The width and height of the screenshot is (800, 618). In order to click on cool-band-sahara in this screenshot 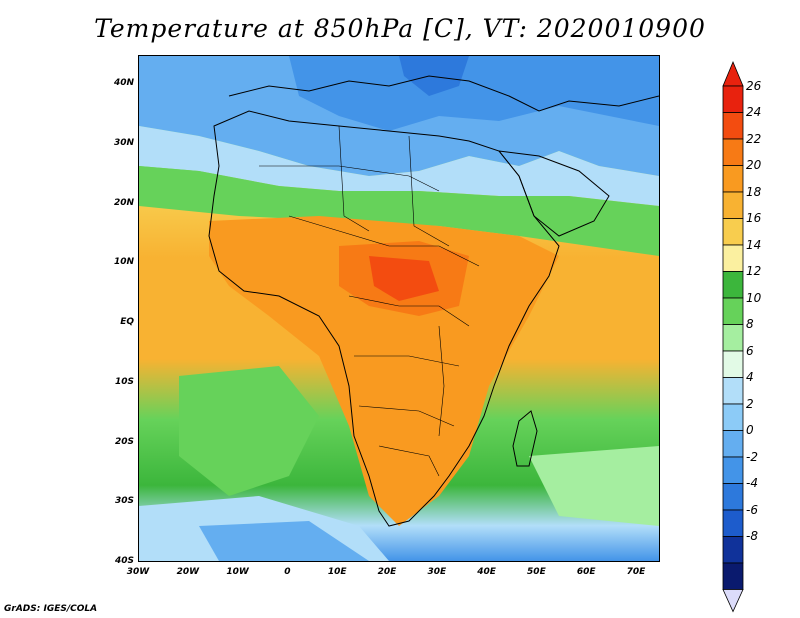, I will do `click(399, 166)`.